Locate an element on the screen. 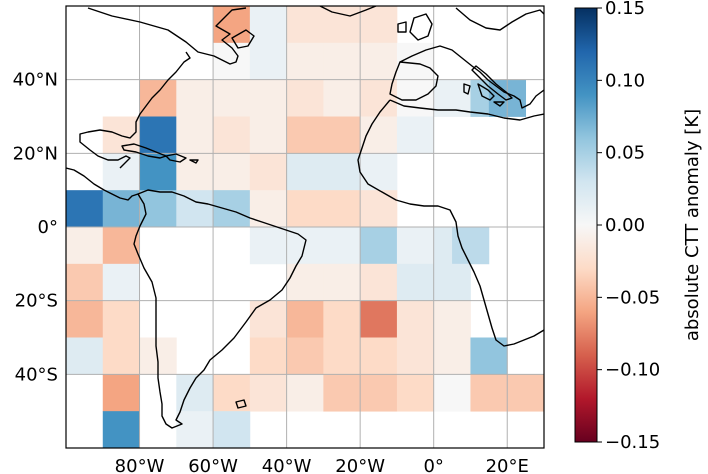  x-tick-label: 60°W is located at coordinates (213, 465).